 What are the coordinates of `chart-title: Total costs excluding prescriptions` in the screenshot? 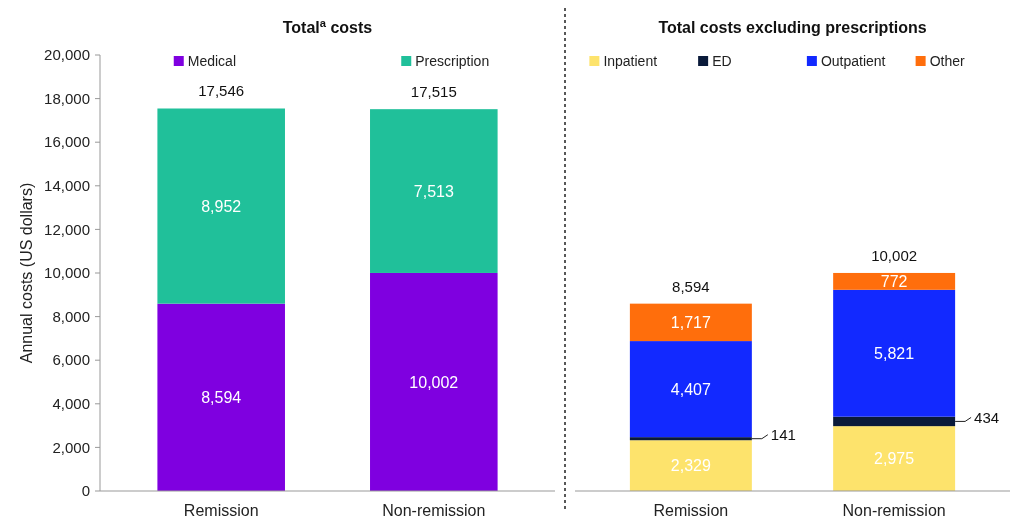 It's located at (792, 27).